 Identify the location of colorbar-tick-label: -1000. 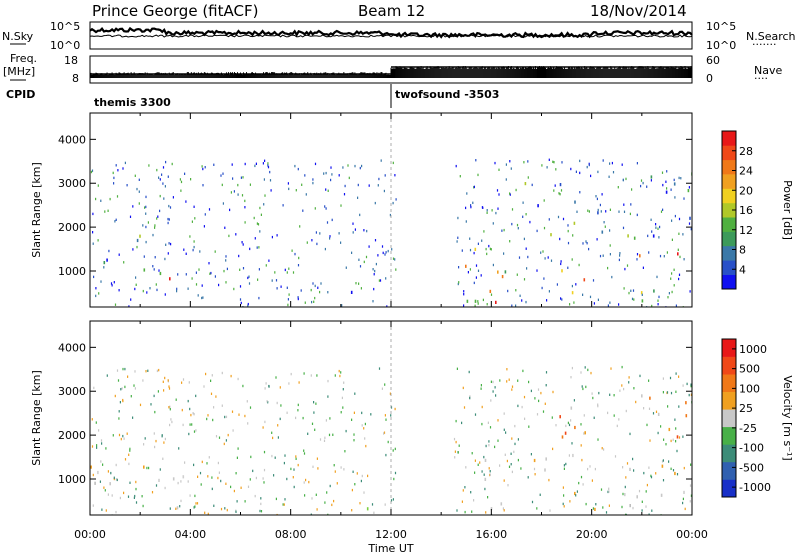
(755, 487).